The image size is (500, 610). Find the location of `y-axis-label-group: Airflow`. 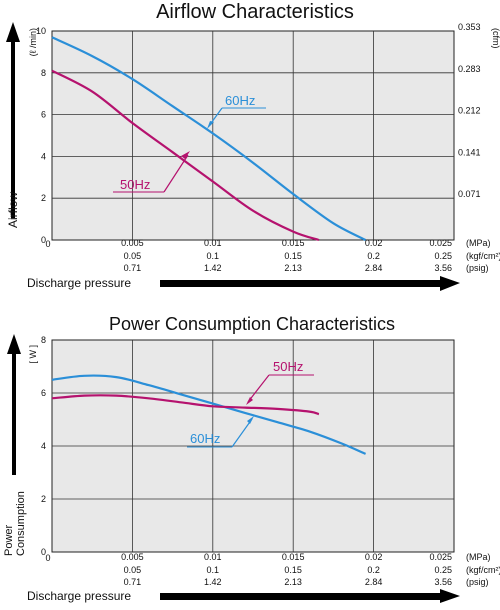

y-axis-label-group: Airflow is located at coordinates (13, 125).